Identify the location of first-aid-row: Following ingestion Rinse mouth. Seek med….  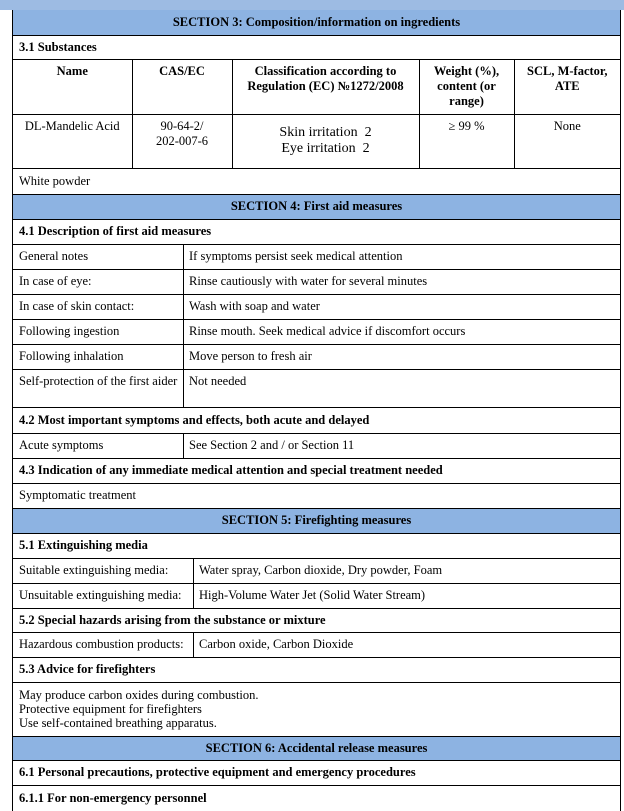
(316, 332).